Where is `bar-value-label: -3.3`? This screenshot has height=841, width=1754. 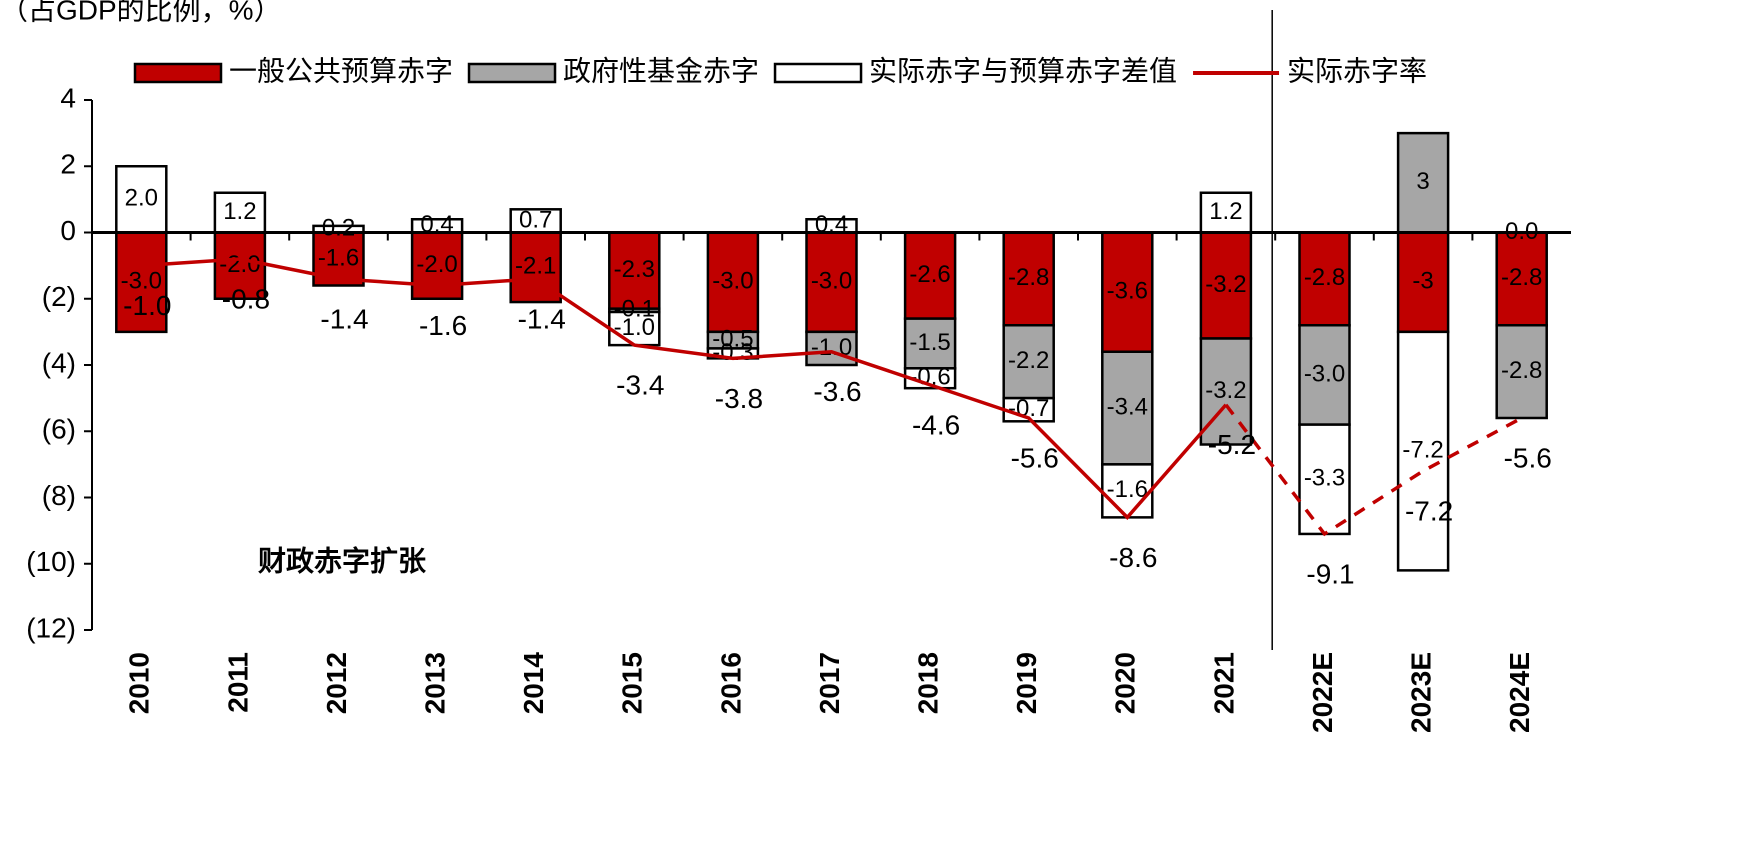
bar-value-label: -3.3 is located at coordinates (1324, 478).